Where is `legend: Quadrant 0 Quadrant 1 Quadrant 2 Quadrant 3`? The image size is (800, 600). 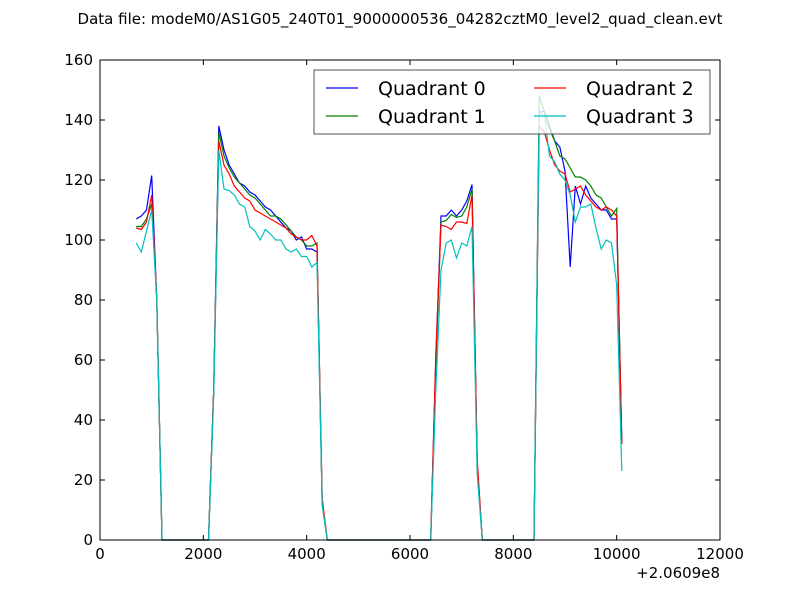 legend: Quadrant 0 Quadrant 1 Quadrant 2 Quadrant 3 is located at coordinates (512, 102).